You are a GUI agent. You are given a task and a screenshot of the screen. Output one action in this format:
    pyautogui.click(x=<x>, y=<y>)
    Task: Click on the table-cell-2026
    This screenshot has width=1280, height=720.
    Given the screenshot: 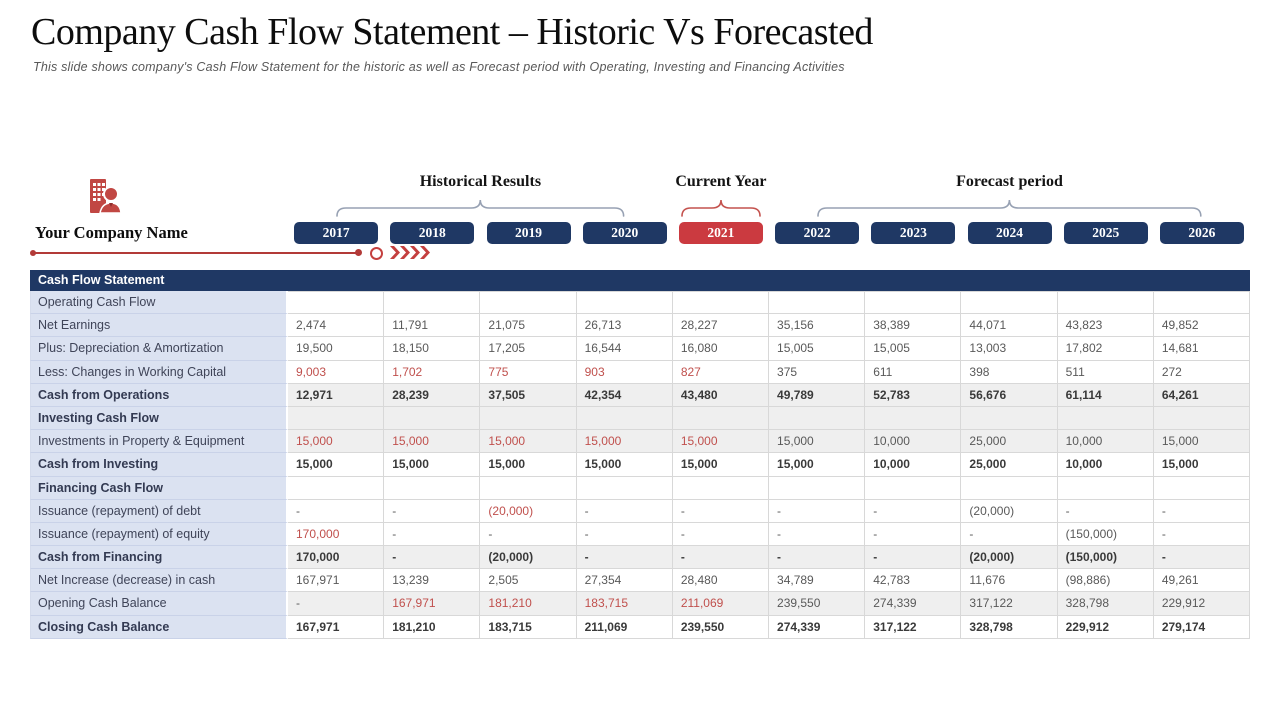 What is the action you would take?
    pyautogui.click(x=1202, y=418)
    